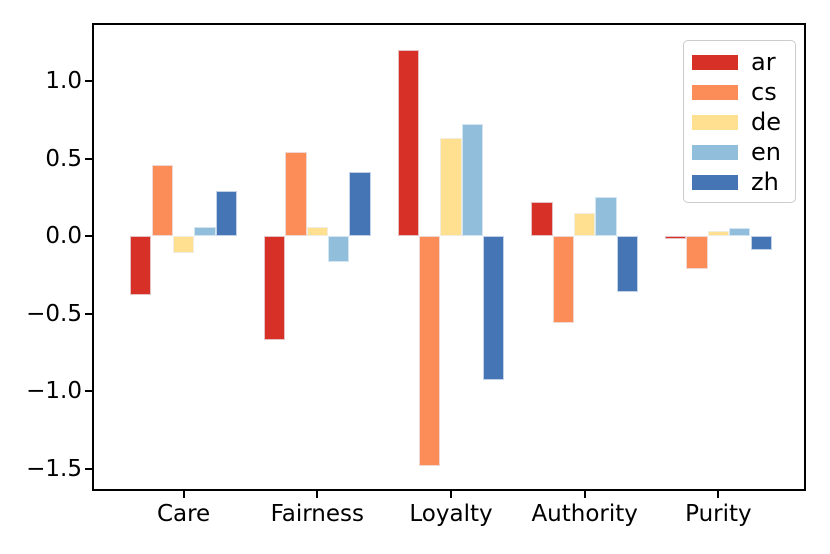 The height and width of the screenshot is (554, 830). What do you see at coordinates (63, 158) in the screenshot?
I see `y-tick-label: 0.5` at bounding box center [63, 158].